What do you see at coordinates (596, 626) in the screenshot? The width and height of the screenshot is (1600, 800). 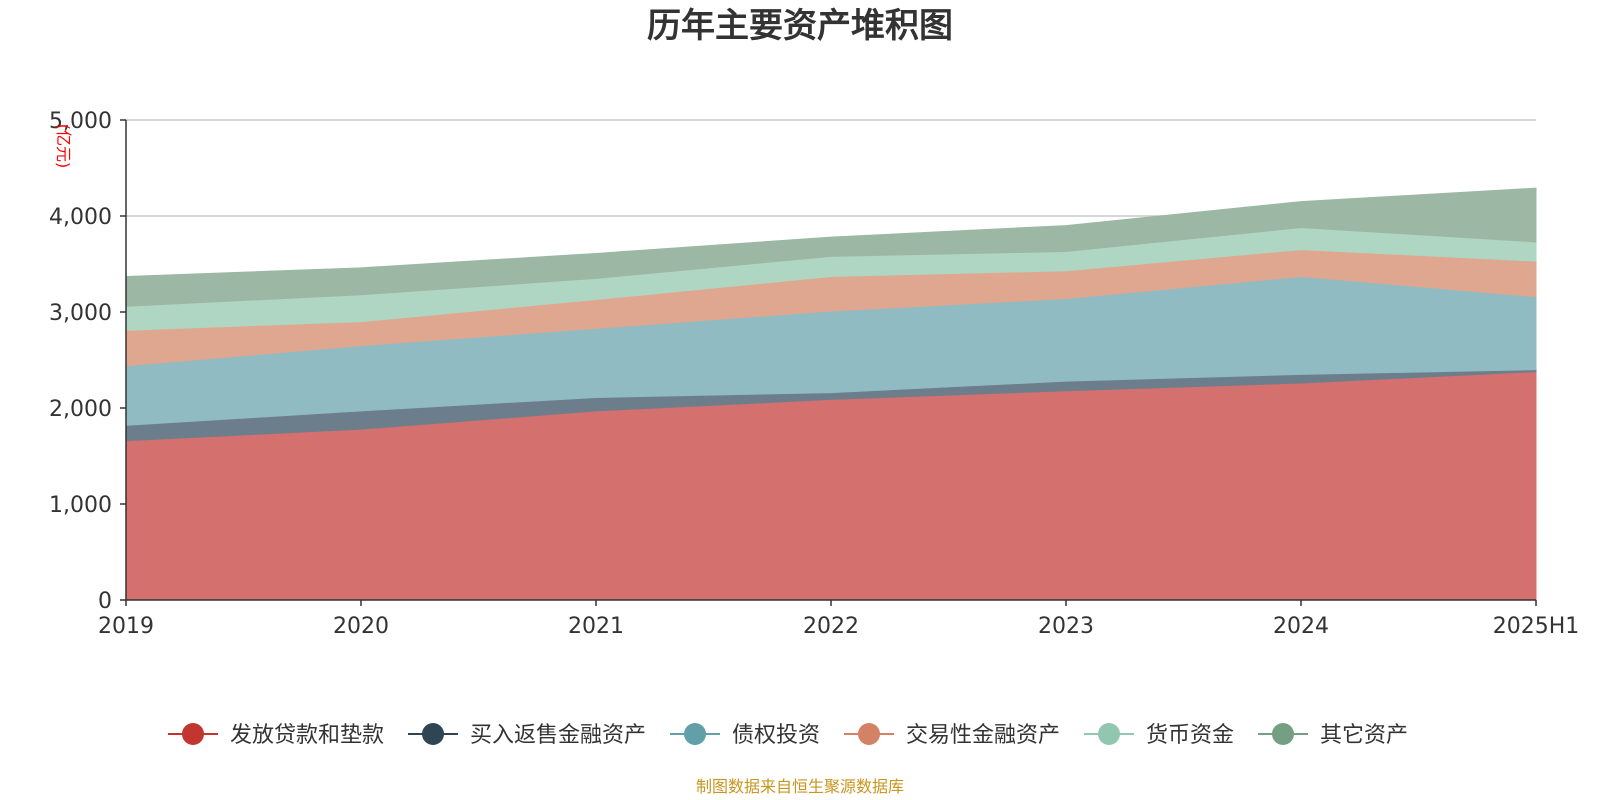 I see `x-tick-label: 2021` at bounding box center [596, 626].